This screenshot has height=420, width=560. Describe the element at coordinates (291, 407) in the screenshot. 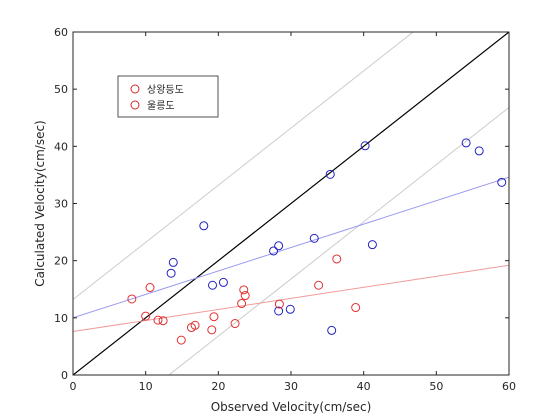

I see `x-axis-label: Observed Velocity(cm/sec)` at that location.